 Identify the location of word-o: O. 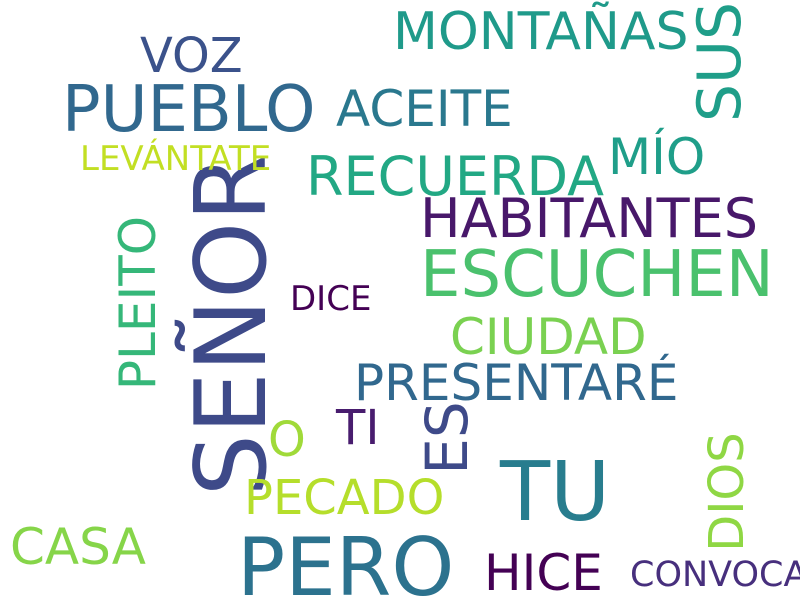
(287, 440).